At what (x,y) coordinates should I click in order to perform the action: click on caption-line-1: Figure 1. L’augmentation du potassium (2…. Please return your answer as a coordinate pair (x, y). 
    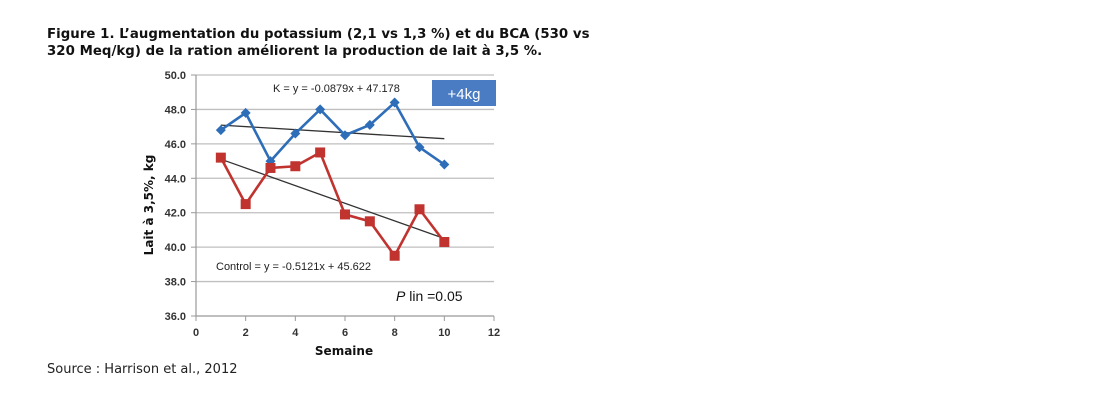
    Looking at the image, I should click on (318, 34).